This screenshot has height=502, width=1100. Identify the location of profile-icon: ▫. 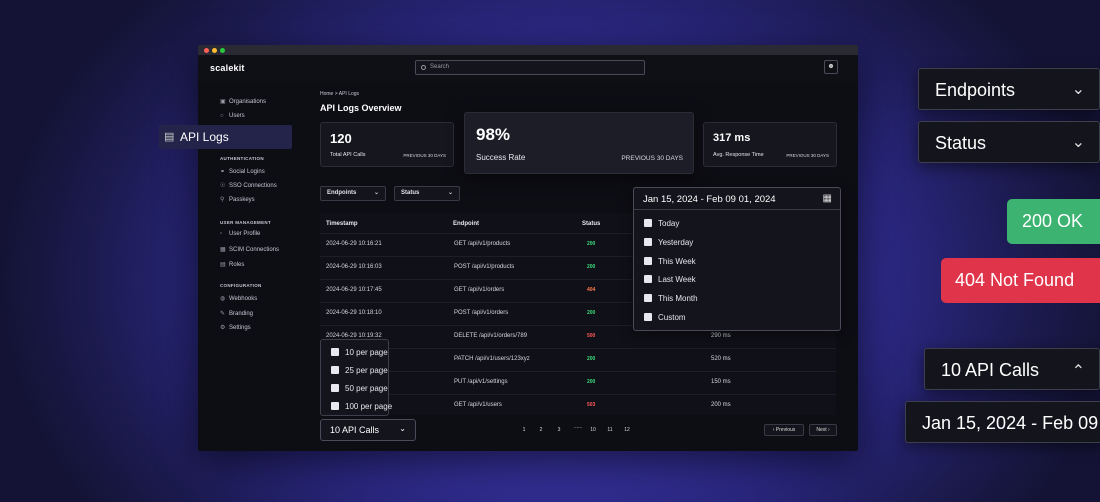
(221, 234).